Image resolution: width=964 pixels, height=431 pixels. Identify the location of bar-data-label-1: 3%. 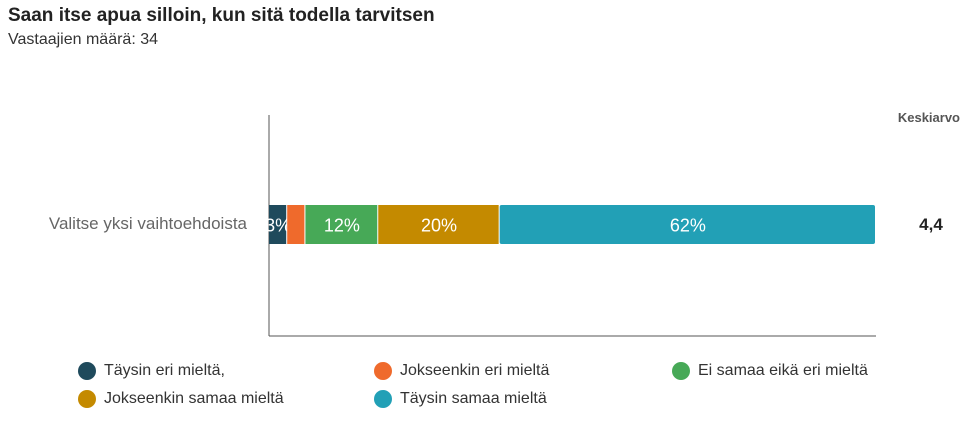
(278, 226).